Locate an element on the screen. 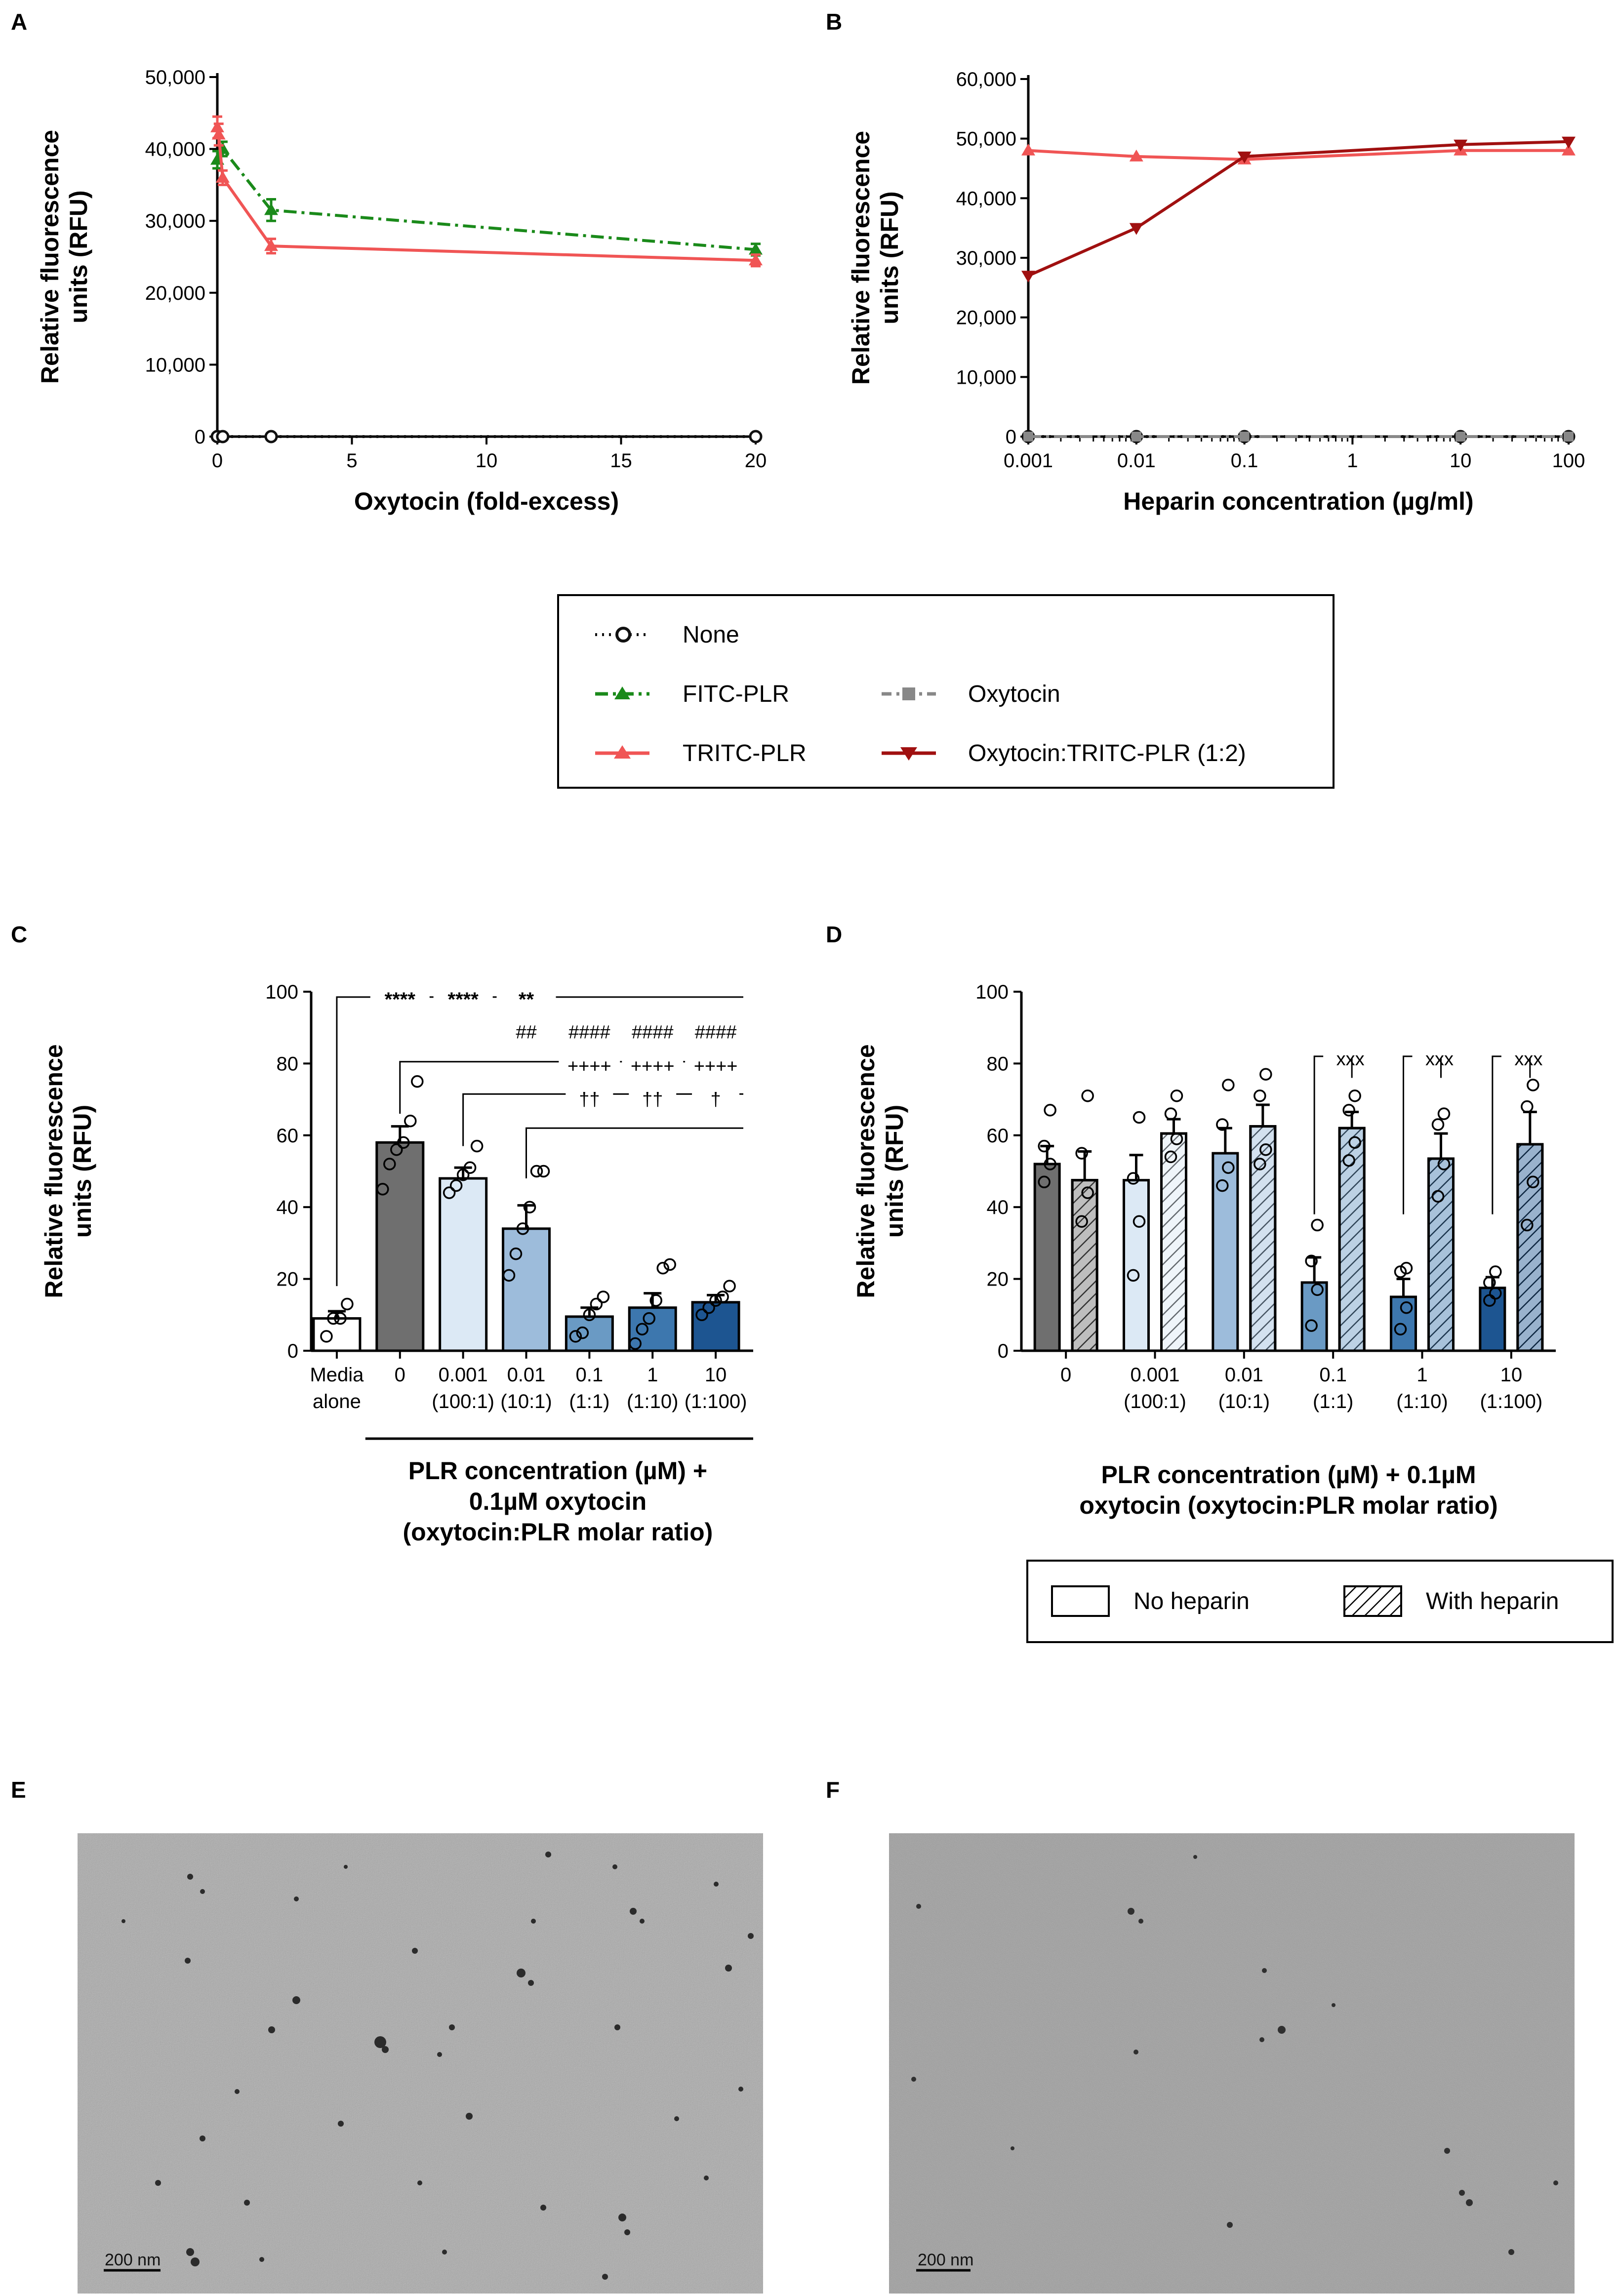  stars-label: **** is located at coordinates (401, 999).